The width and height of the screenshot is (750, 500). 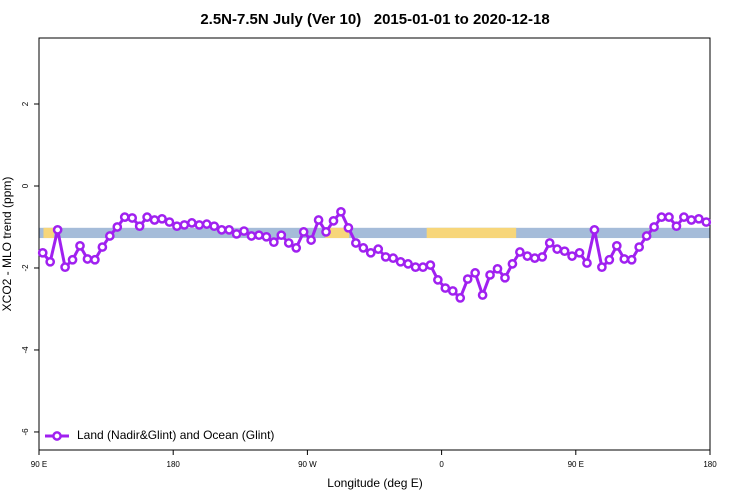 I want to click on y-tick-label: -2, so click(x=25, y=268).